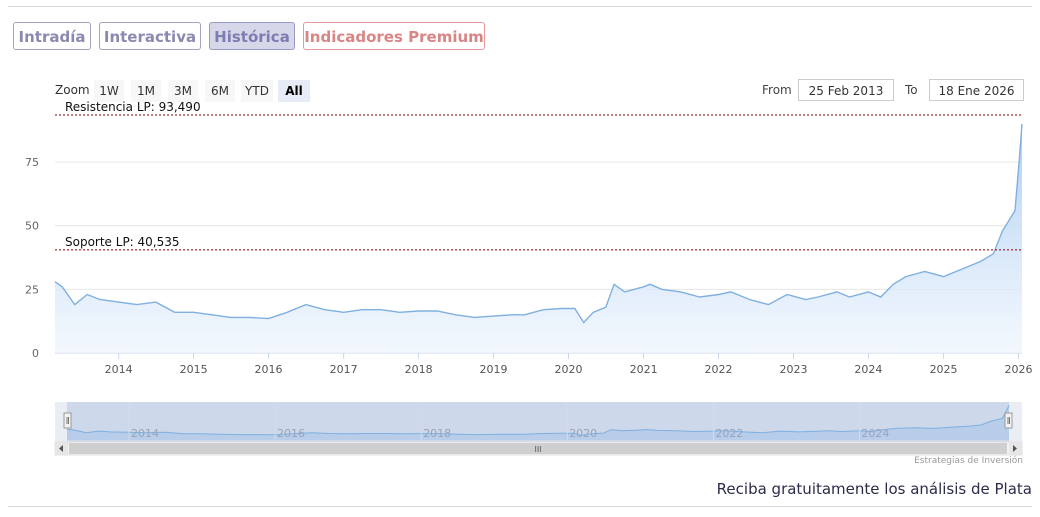  I want to click on zoom-1m-button: 1M, so click(146, 91).